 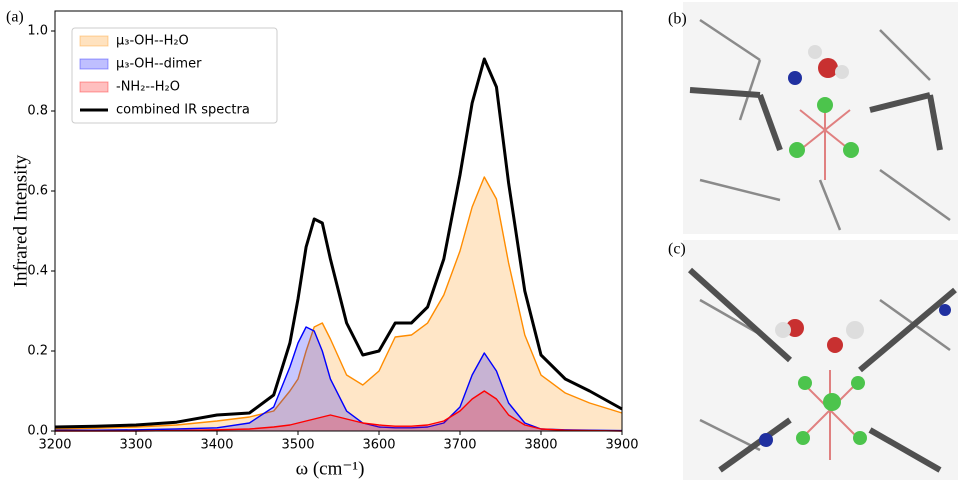 What do you see at coordinates (148, 87) in the screenshot?
I see `legend-label: -NH₂--H₂O` at bounding box center [148, 87].